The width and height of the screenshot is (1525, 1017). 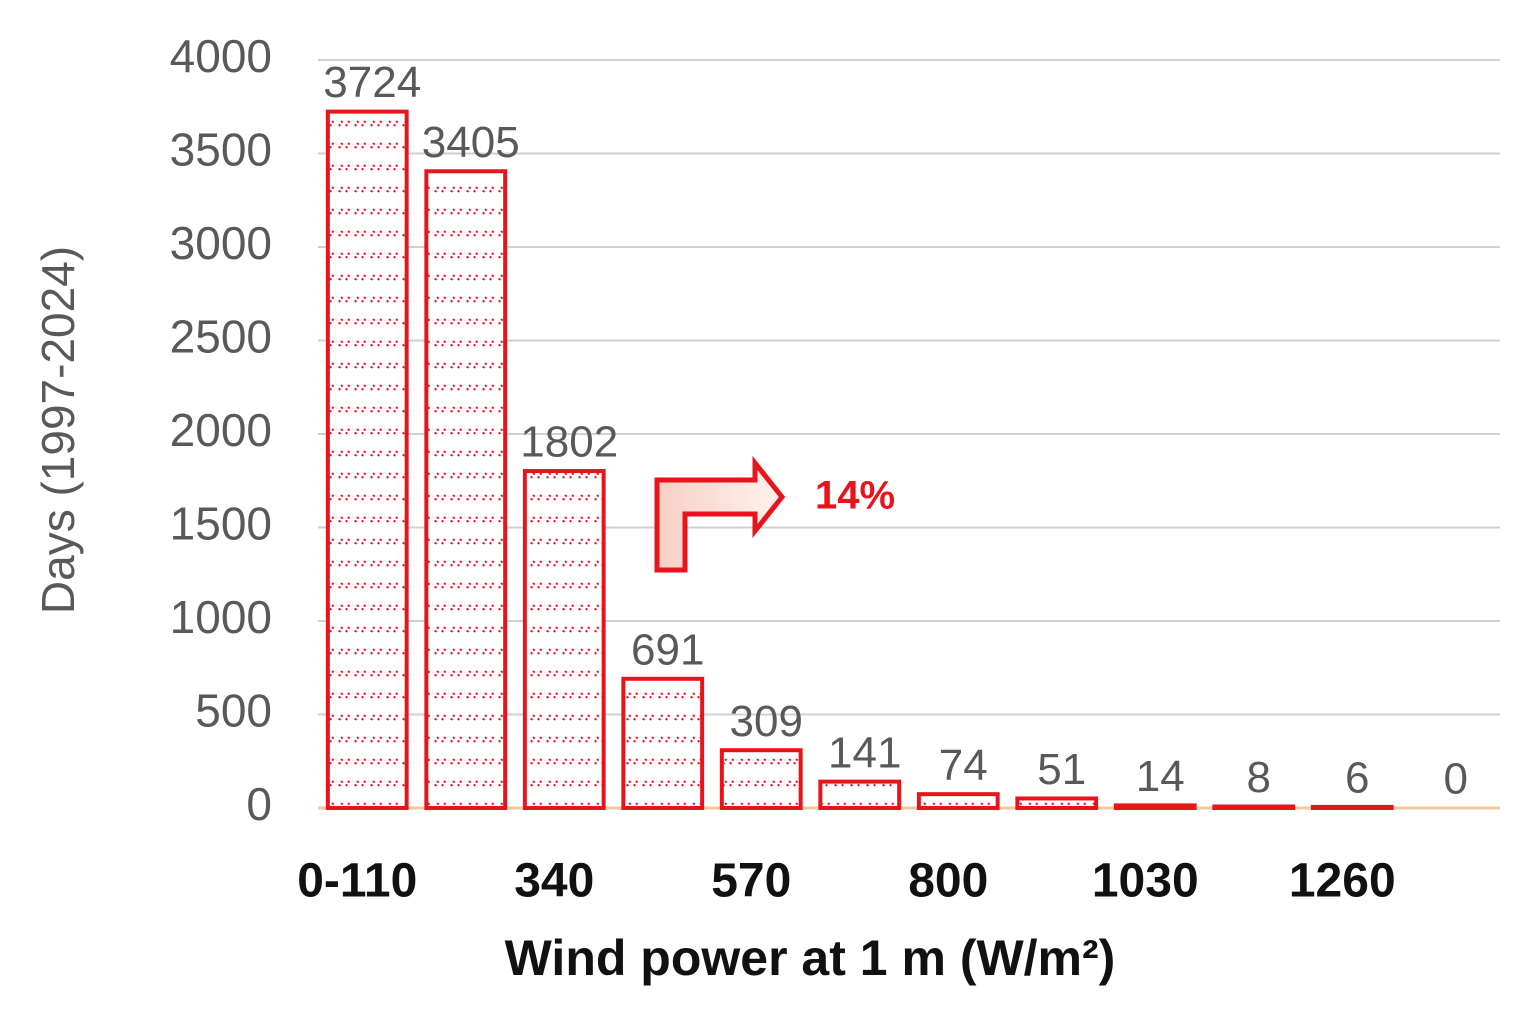 I want to click on x-tick-label: 0-110, so click(x=357, y=881).